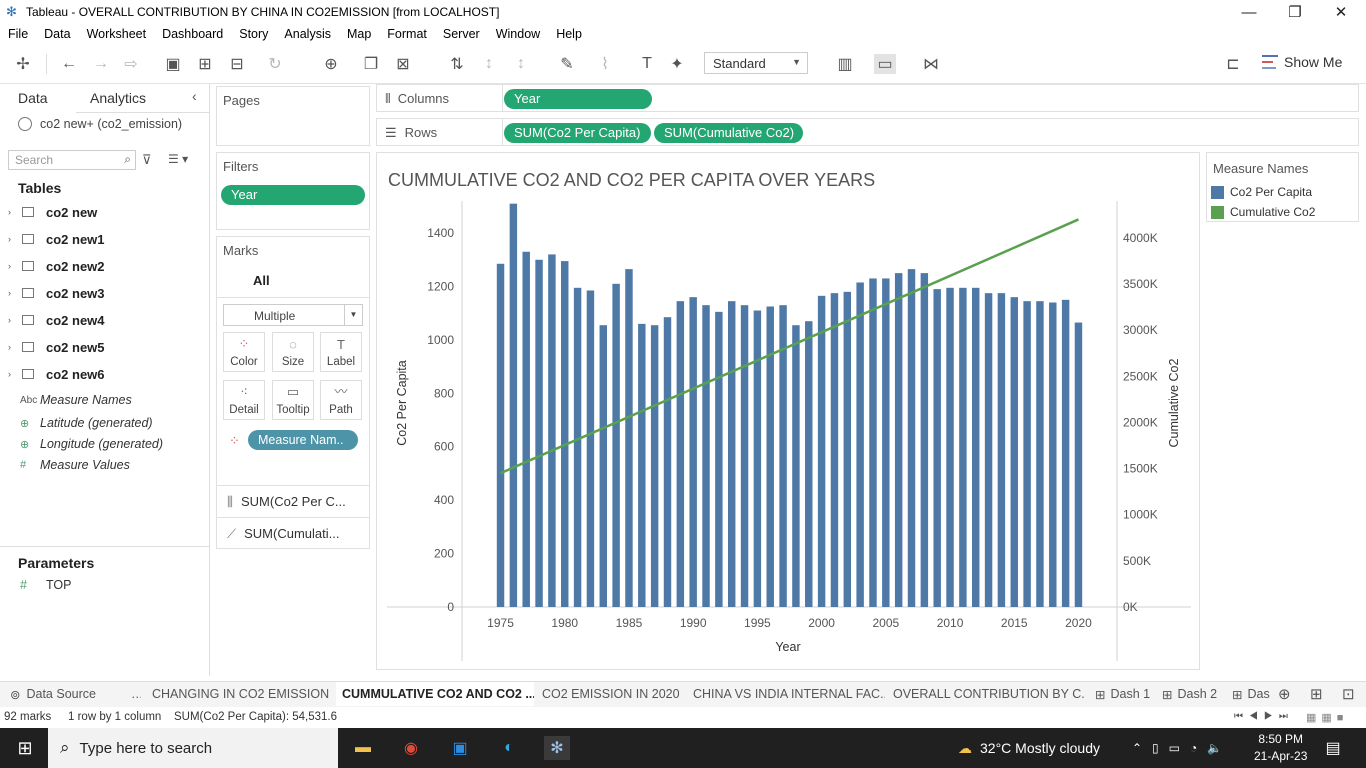  Describe the element at coordinates (403, 64) in the screenshot. I see `clear-sheet-icon: ⊠` at that location.